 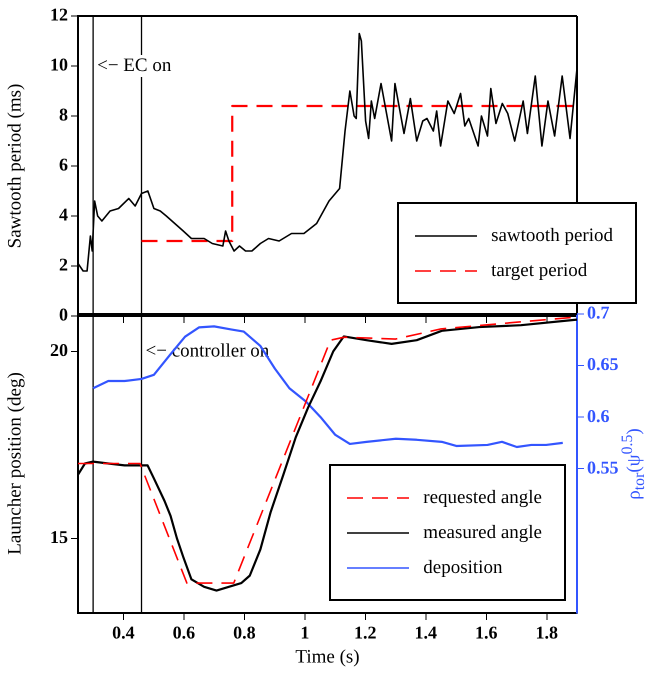 What do you see at coordinates (59, 536) in the screenshot?
I see `y-tick-label: 15` at bounding box center [59, 536].